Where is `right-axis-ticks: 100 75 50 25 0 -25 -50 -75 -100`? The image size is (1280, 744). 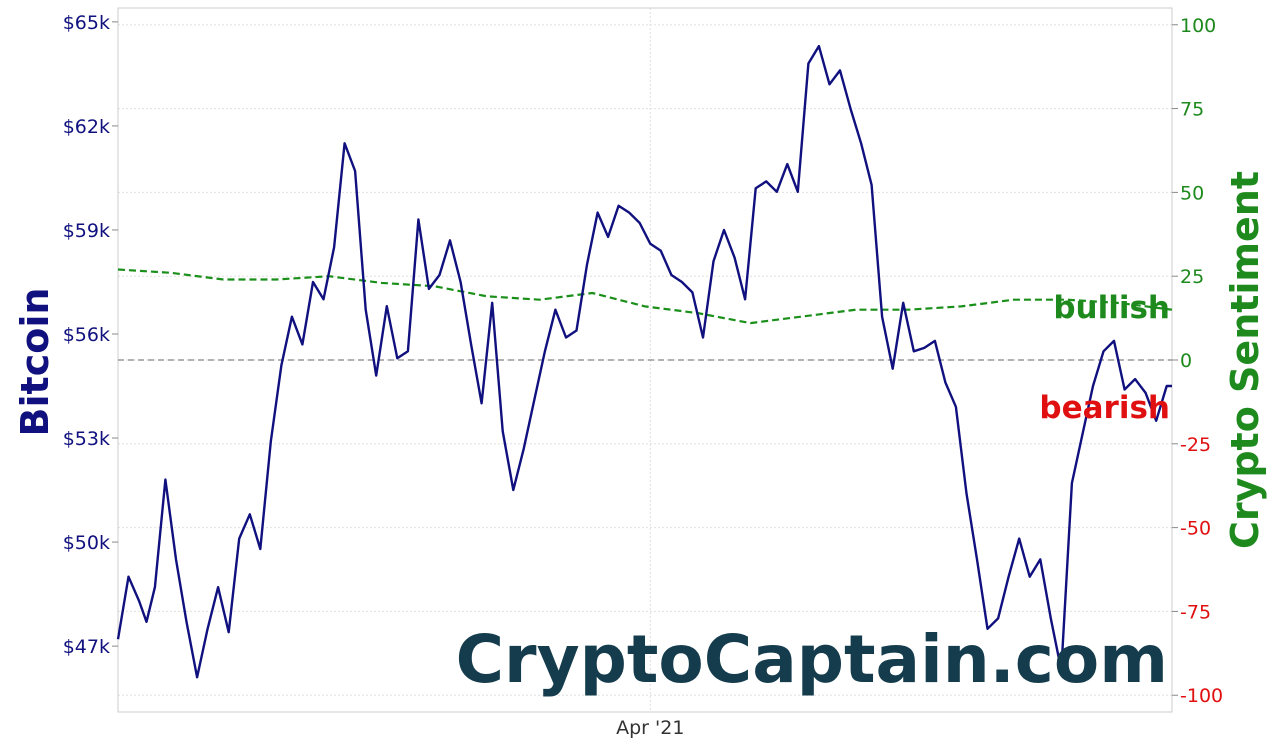
right-axis-ticks: 100 75 50 25 0 -25 -50 -75 -100 is located at coordinates (1197, 361).